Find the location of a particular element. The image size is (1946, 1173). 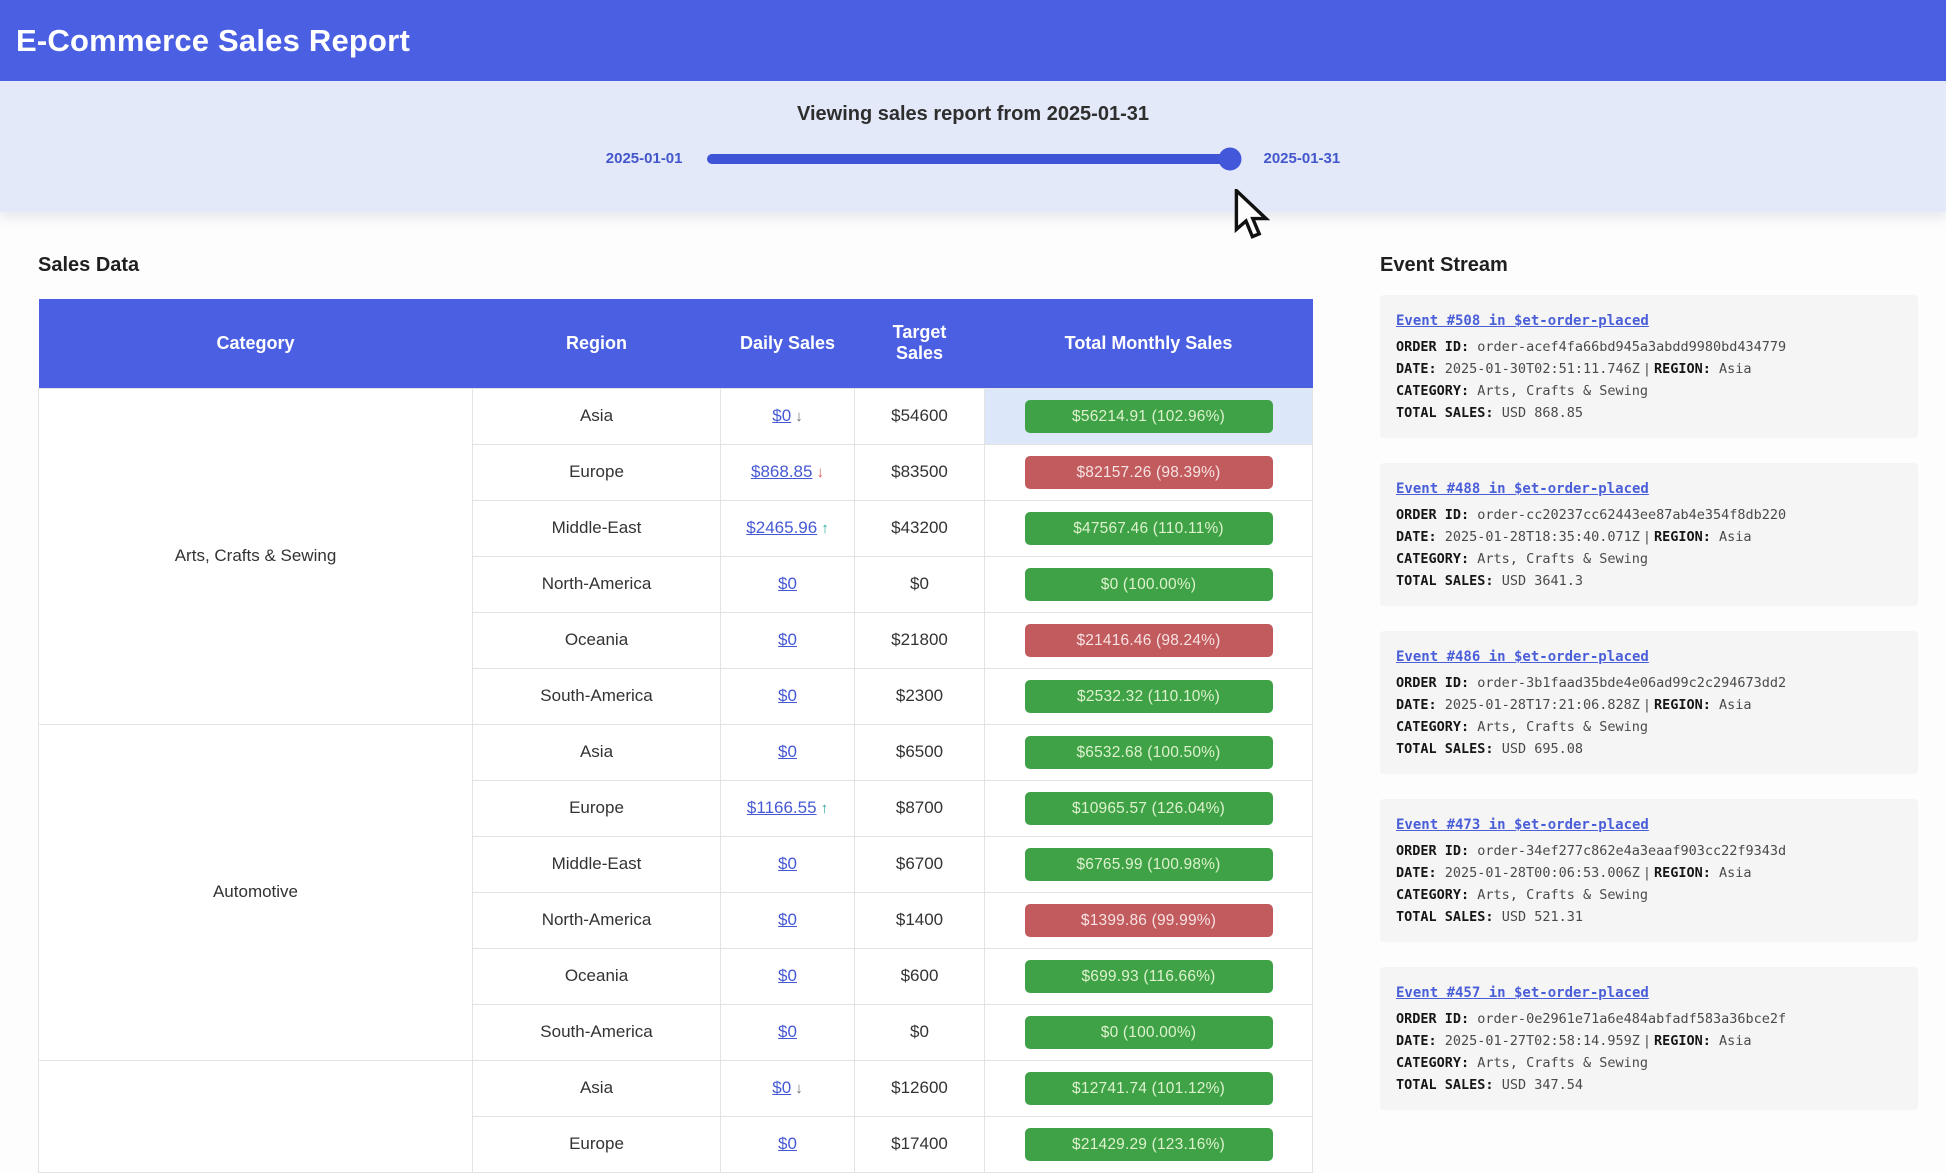

date-value: 2025-01-28T00:06:53.006Z is located at coordinates (1542, 873).